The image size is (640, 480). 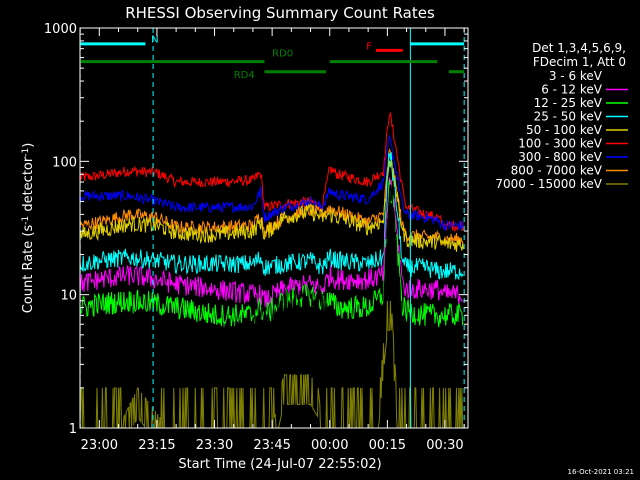 I want to click on legend-label-4: 50 - 100 keV, so click(x=564, y=130).